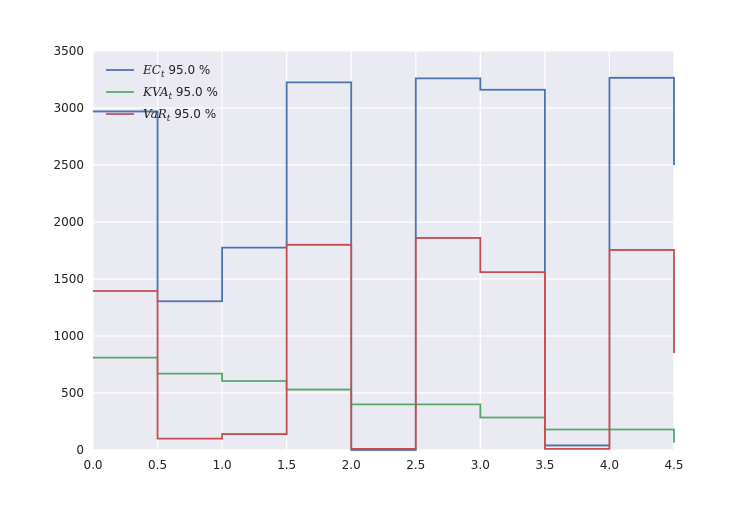 The width and height of the screenshot is (748, 514). I want to click on y-tick-label: 0, so click(80, 450).